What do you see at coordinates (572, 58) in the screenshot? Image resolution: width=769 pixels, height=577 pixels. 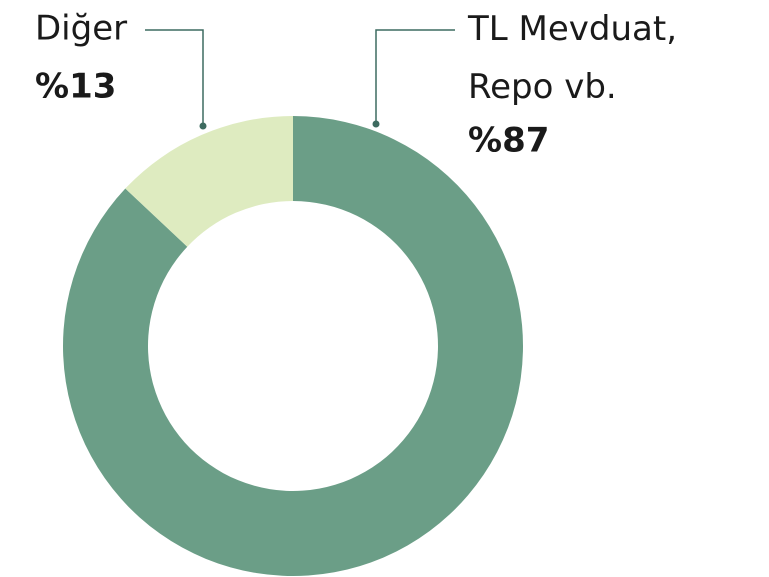 I see `slice-label: TL Mevduat, Repo vb.` at bounding box center [572, 58].